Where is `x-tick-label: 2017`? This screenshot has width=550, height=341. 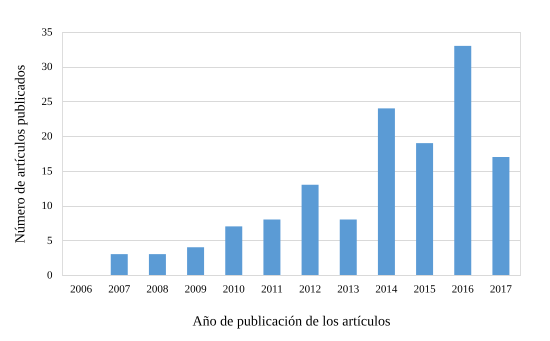 x-tick-label: 2017 is located at coordinates (501, 290).